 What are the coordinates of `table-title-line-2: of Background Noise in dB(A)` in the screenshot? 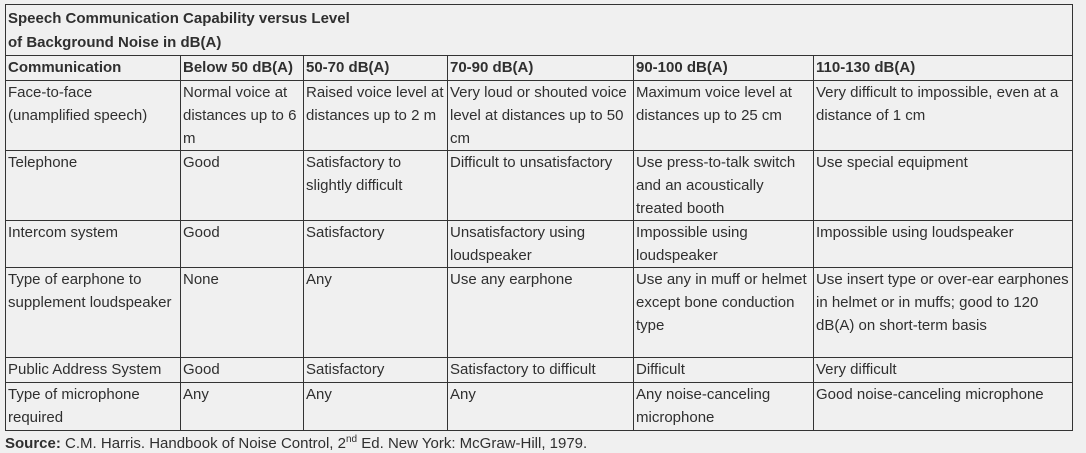 It's located at (115, 42).